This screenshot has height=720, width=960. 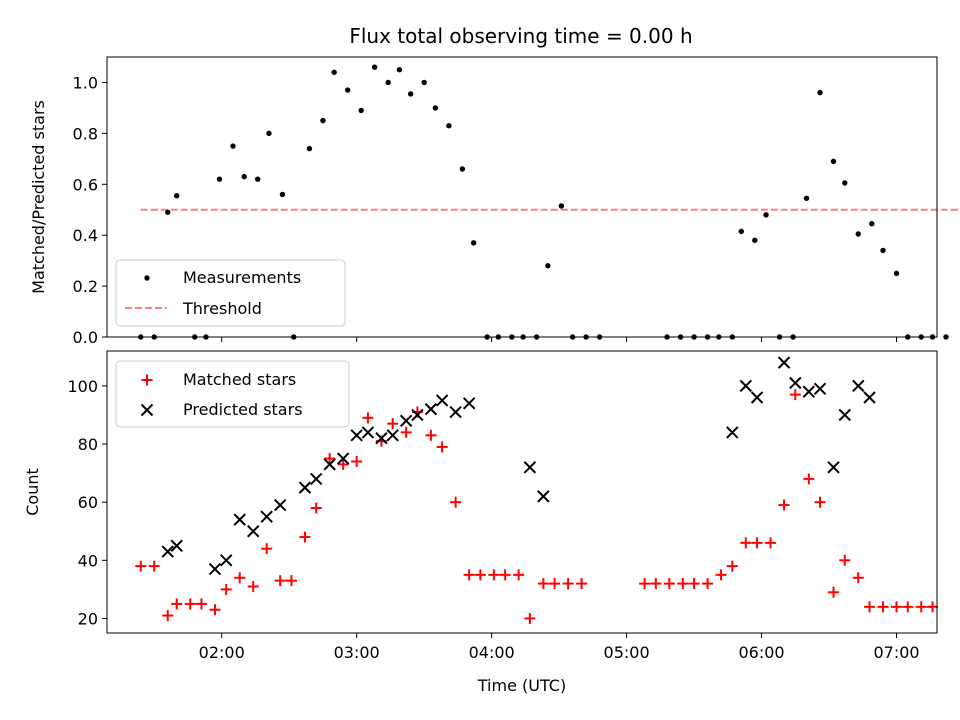 I want to click on top-legend-box, so click(x=230, y=293).